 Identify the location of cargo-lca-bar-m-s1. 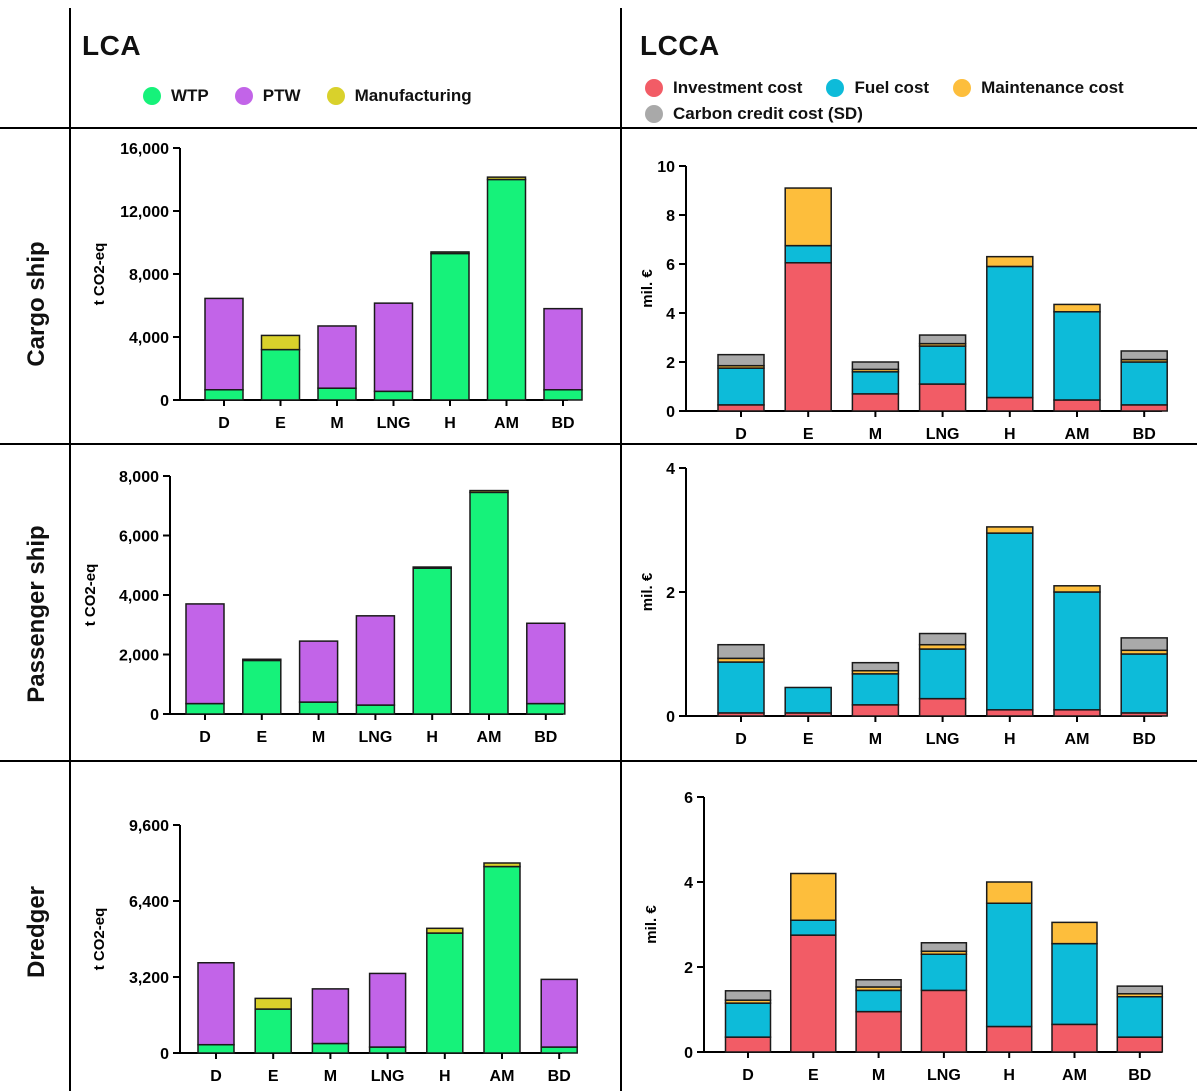
(337, 357).